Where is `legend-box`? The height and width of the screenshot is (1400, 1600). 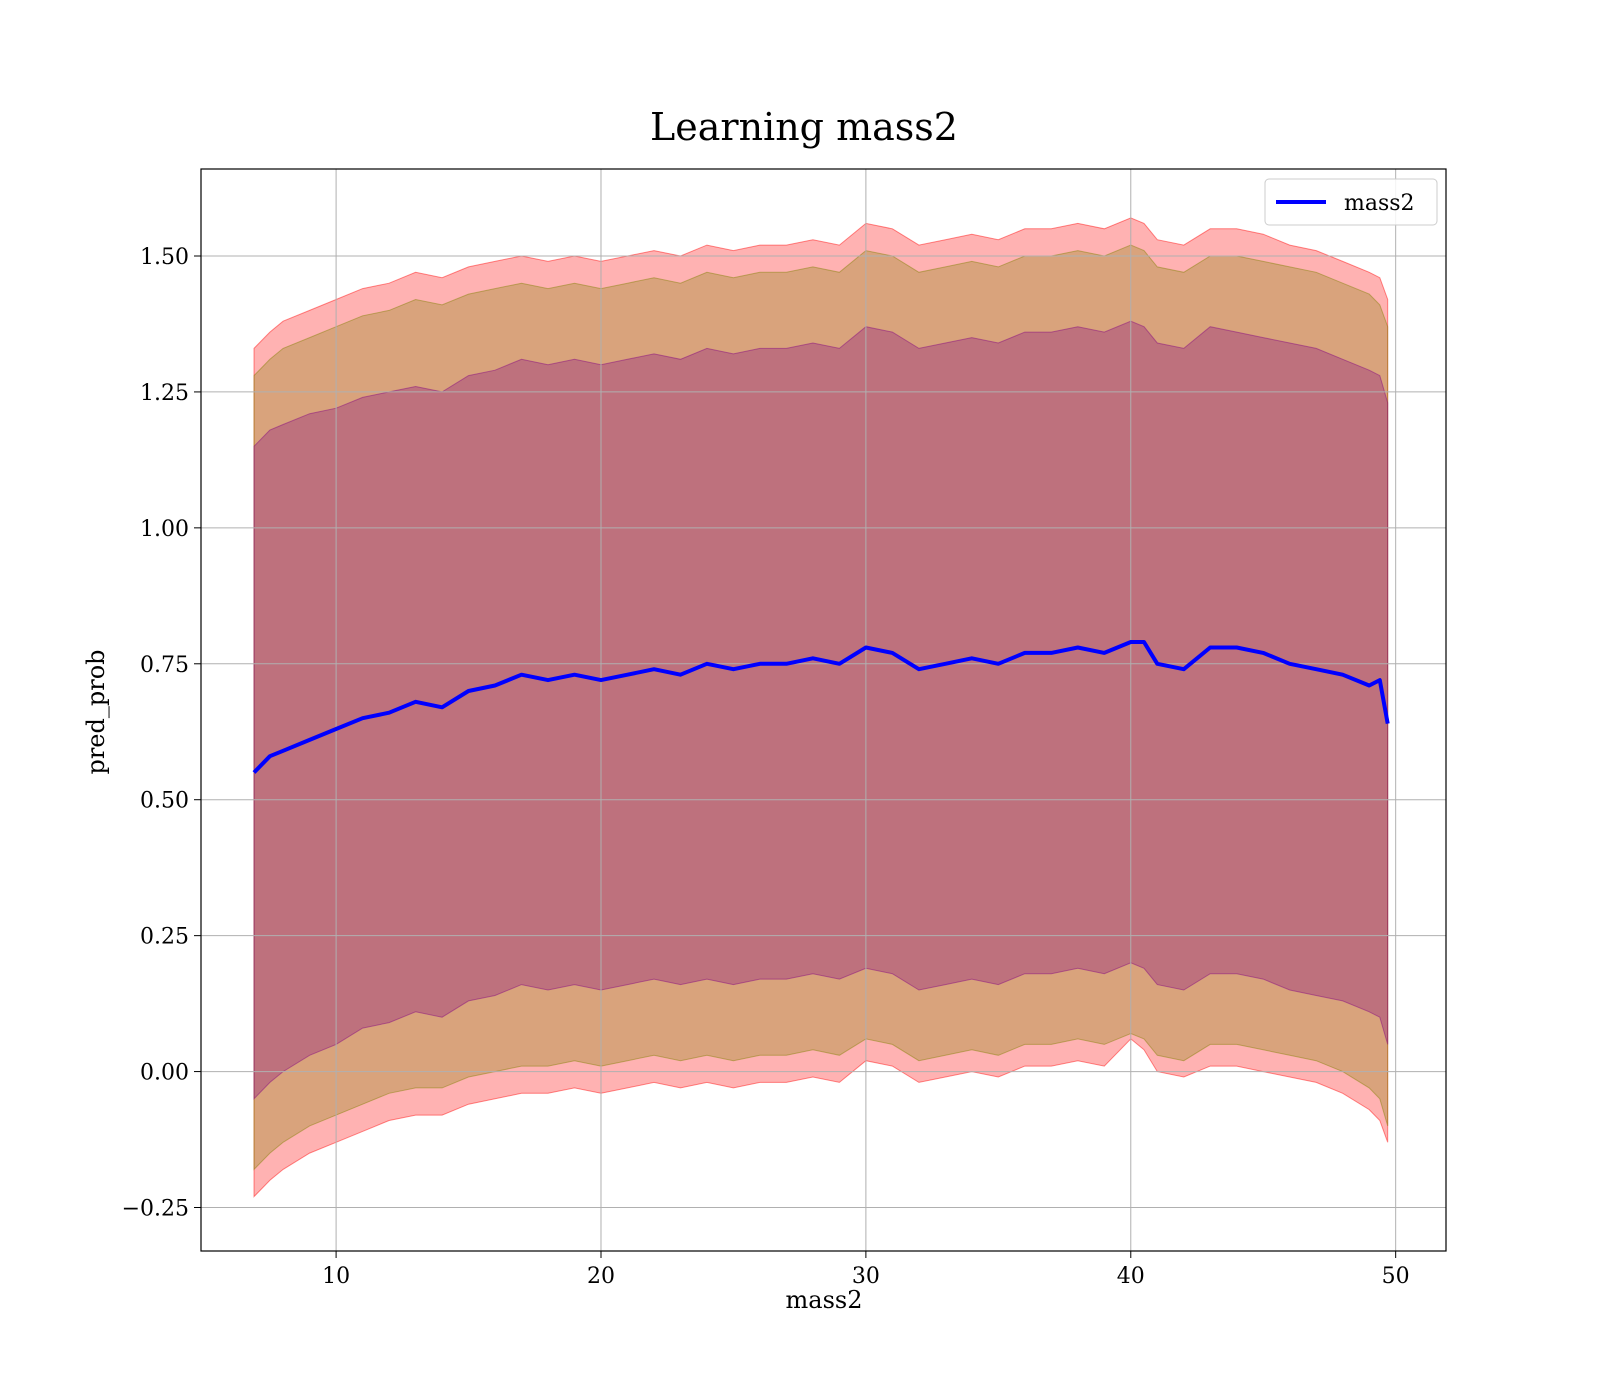
legend-box is located at coordinates (1351, 202).